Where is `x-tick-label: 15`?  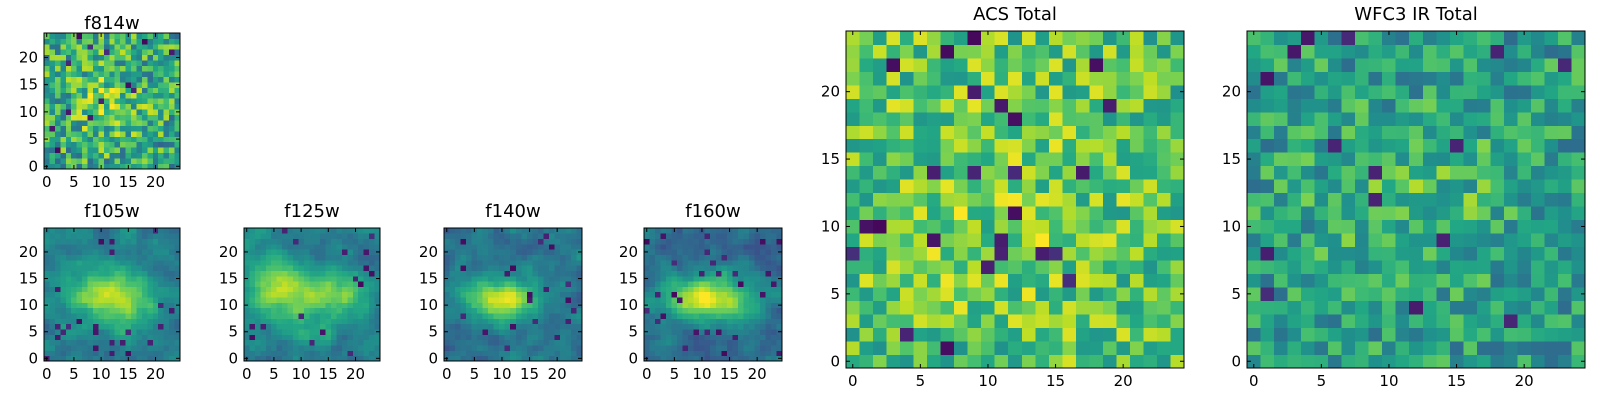
x-tick-label: 15 is located at coordinates (1055, 381).